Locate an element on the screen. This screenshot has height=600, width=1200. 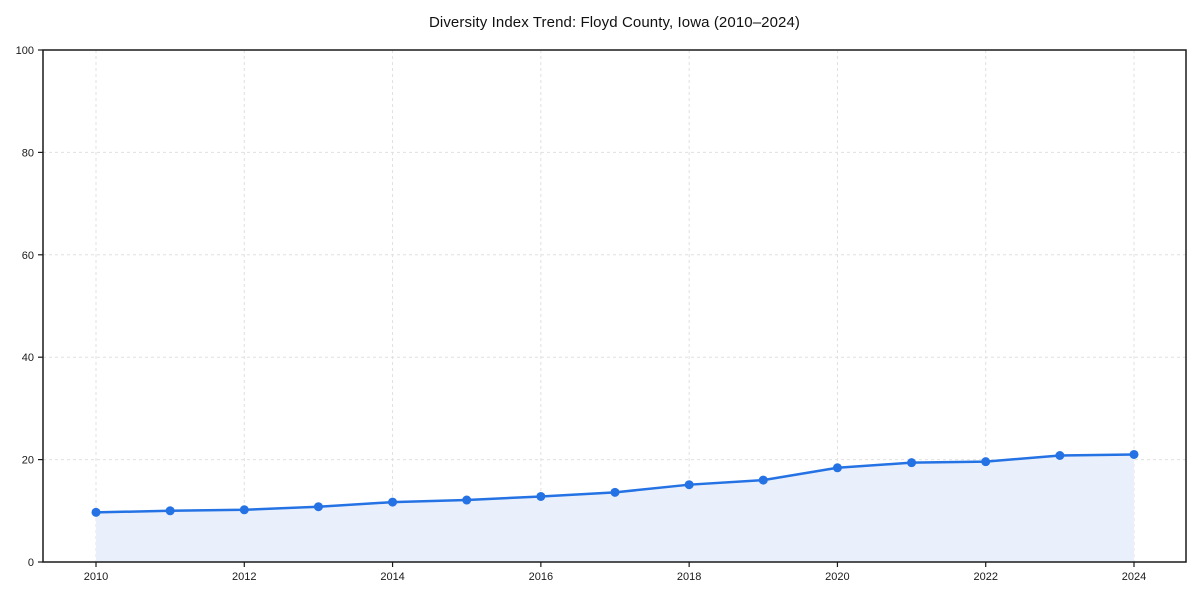
x-axis-tick-label: 2012 is located at coordinates (244, 577).